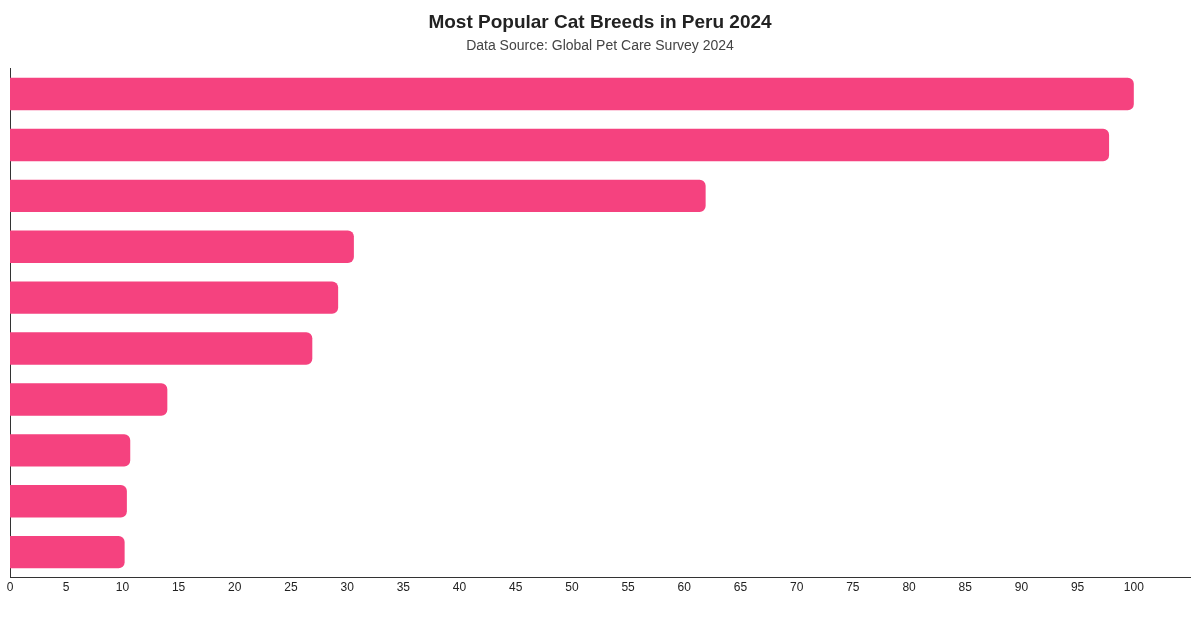 This screenshot has height=628, width=1200. Describe the element at coordinates (600, 21) in the screenshot. I see `chart-title: Most Popular Cat Breeds in Peru 2024` at that location.